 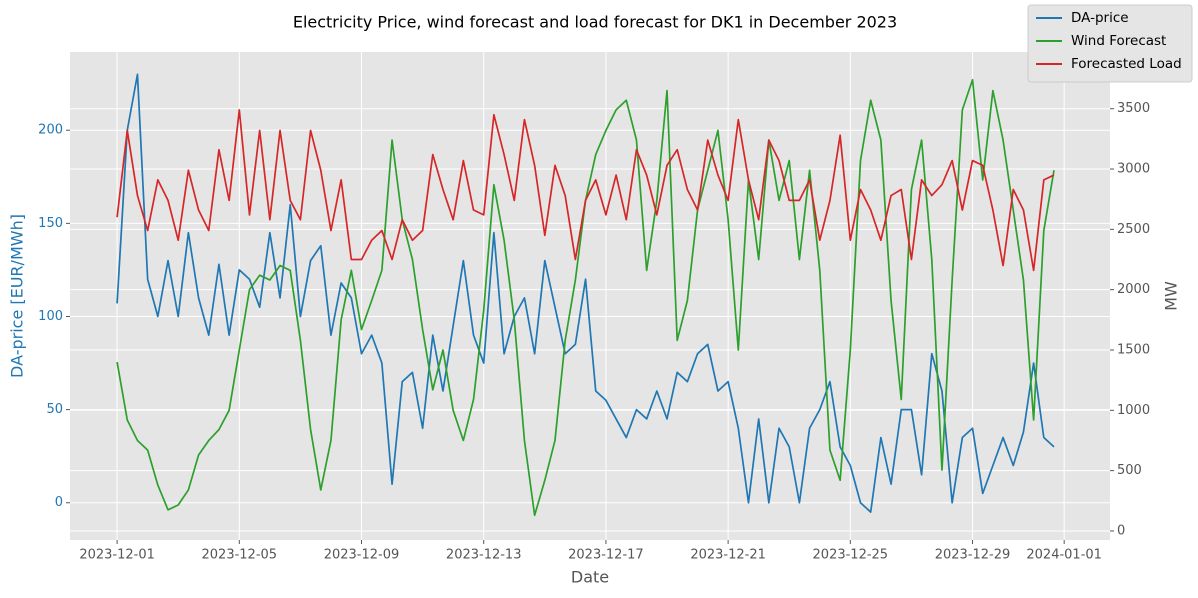 I want to click on x-tick-label: 2023-12-17, so click(x=606, y=555).